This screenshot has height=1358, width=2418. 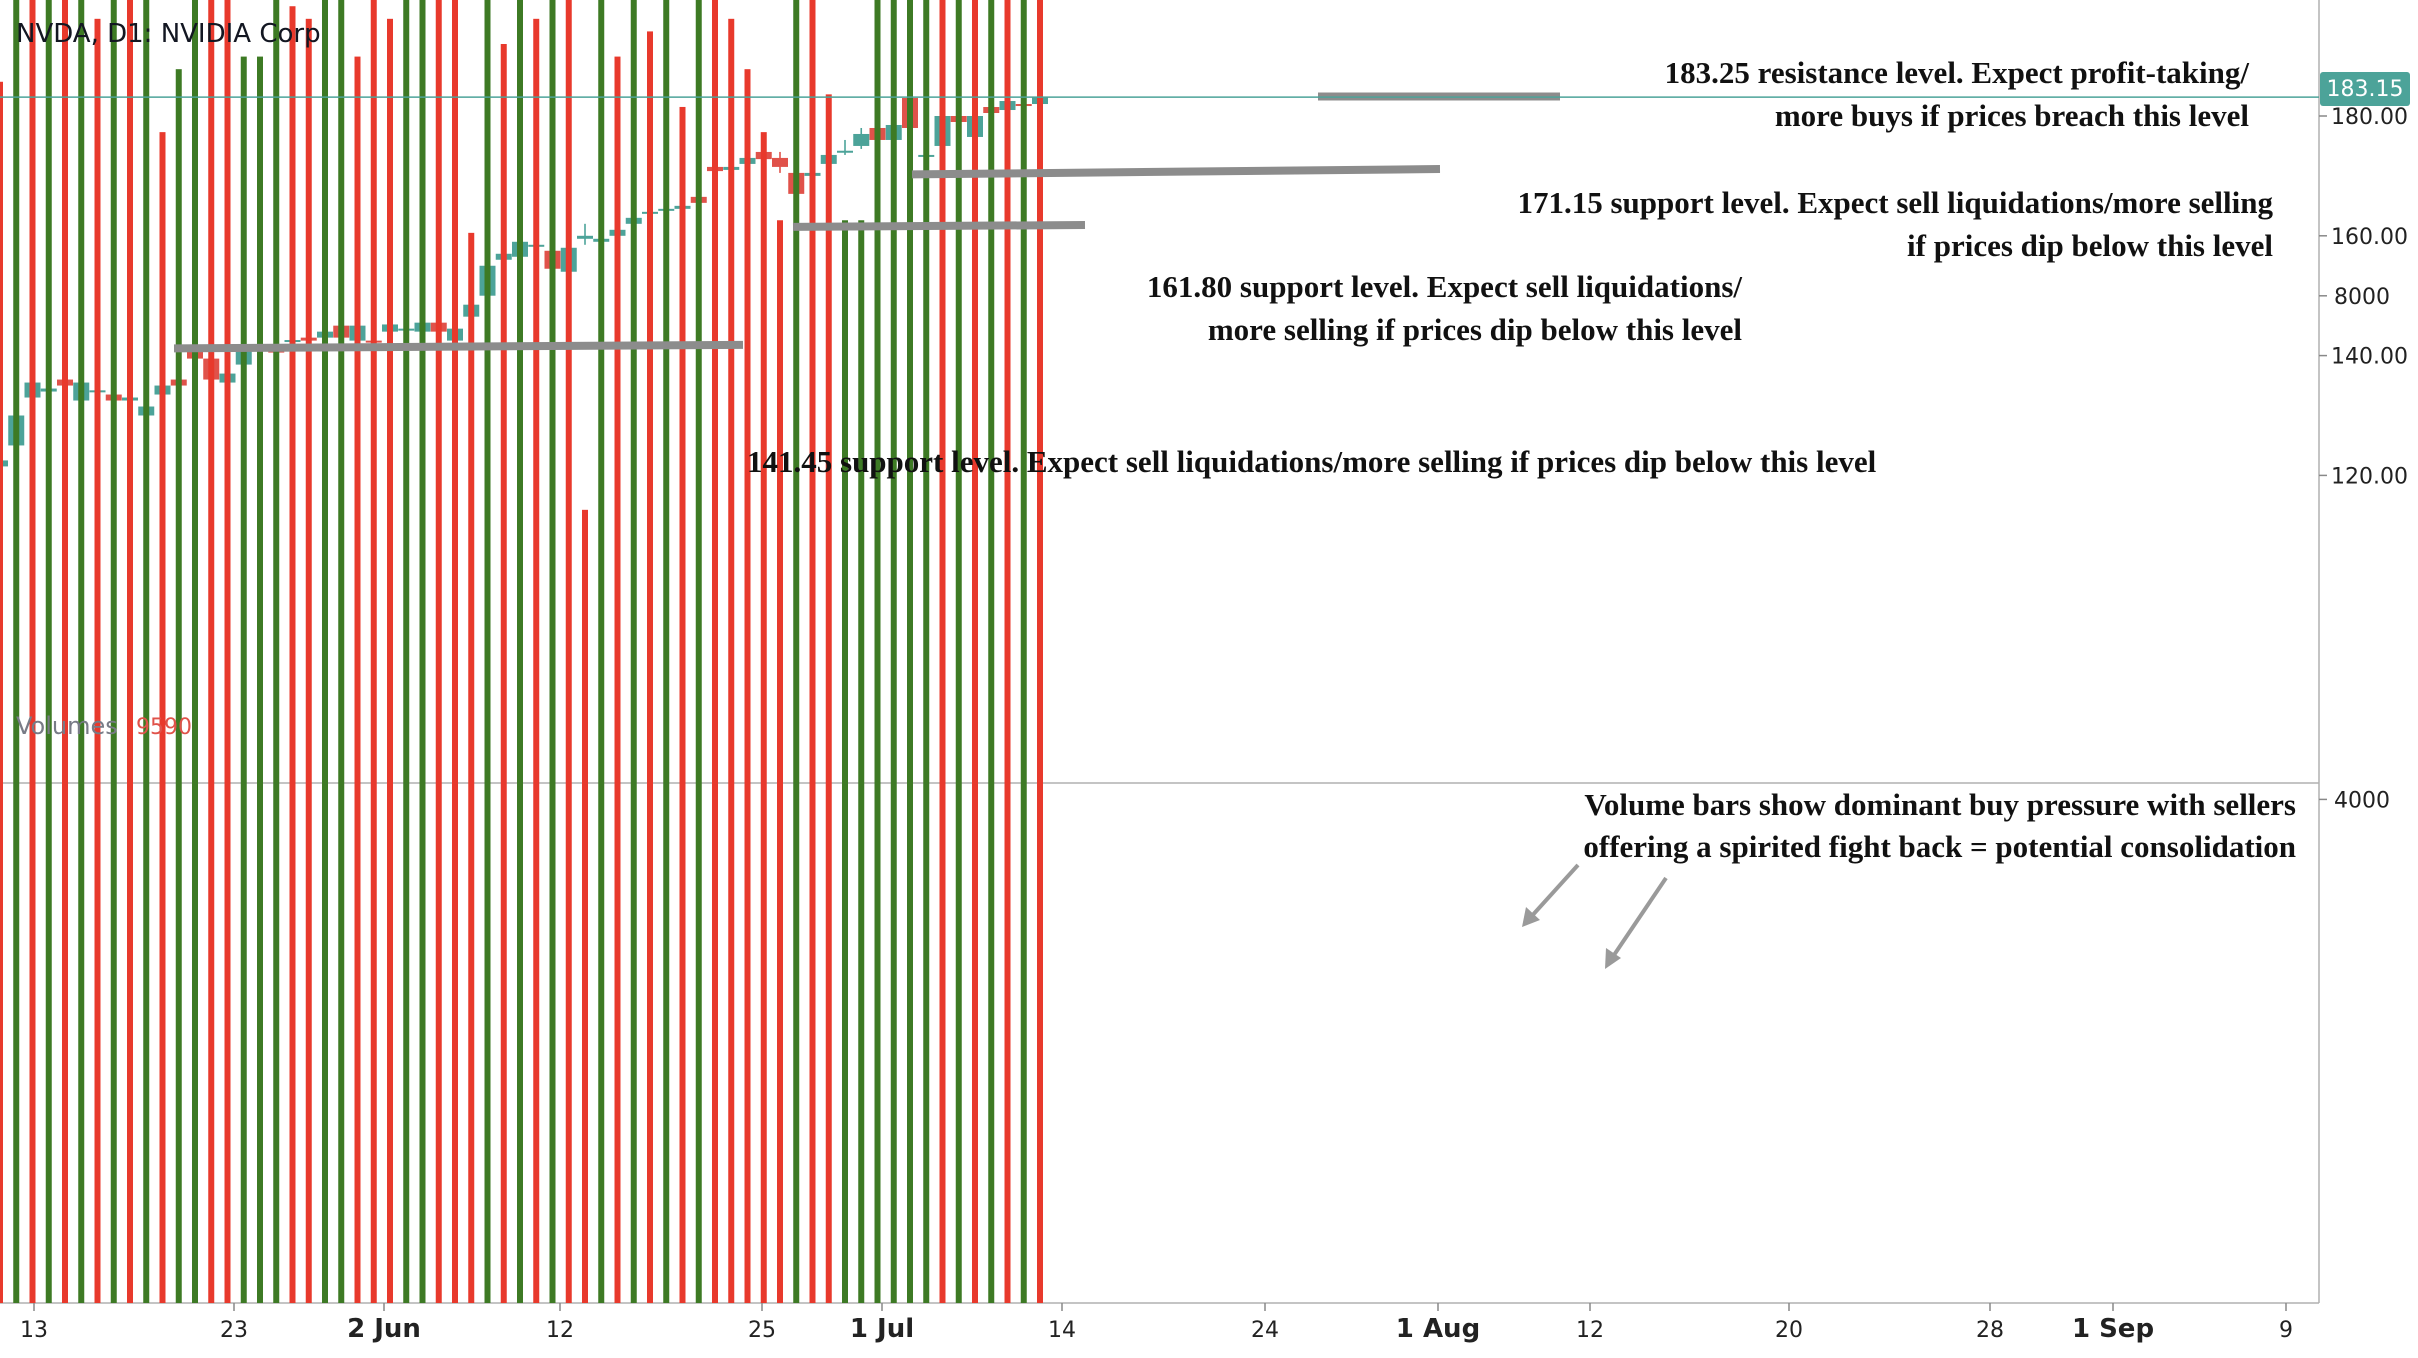 What do you see at coordinates (1639, 918) in the screenshot?
I see `arrow-2-shaft` at bounding box center [1639, 918].